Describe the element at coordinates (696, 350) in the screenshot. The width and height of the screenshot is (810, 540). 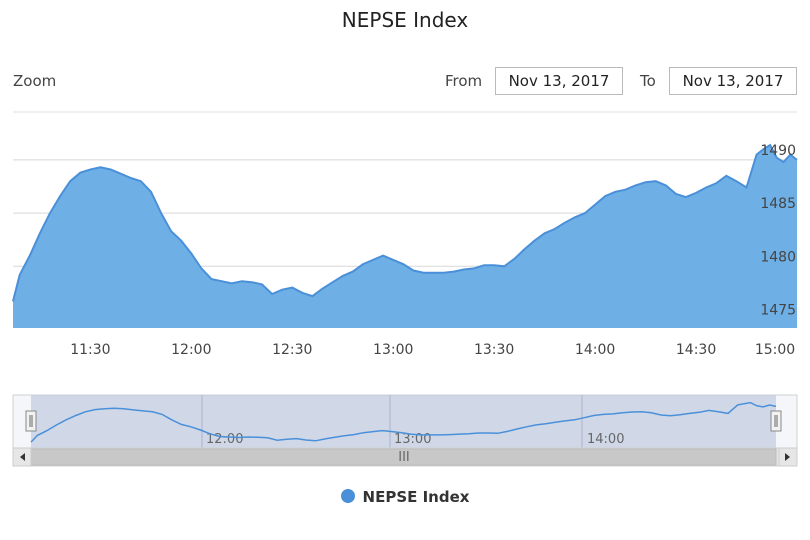
I see `x-tick-label: 14:30` at that location.